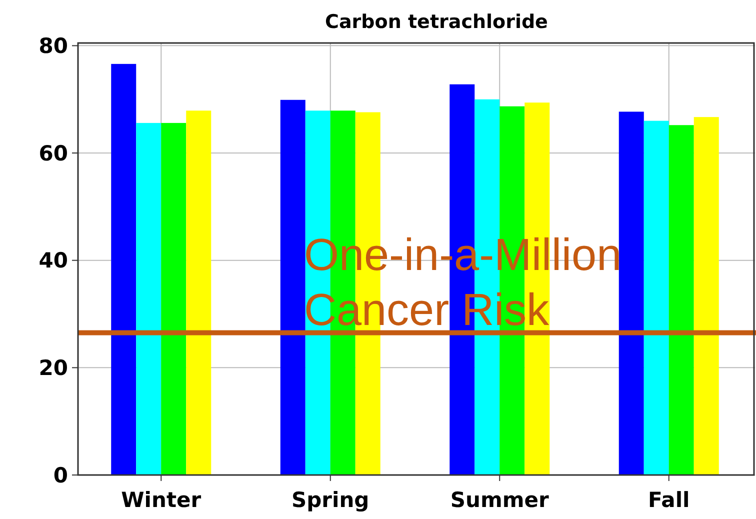 Image resolution: width=756 pixels, height=519 pixels. I want to click on x-tick-label: Summer, so click(500, 500).